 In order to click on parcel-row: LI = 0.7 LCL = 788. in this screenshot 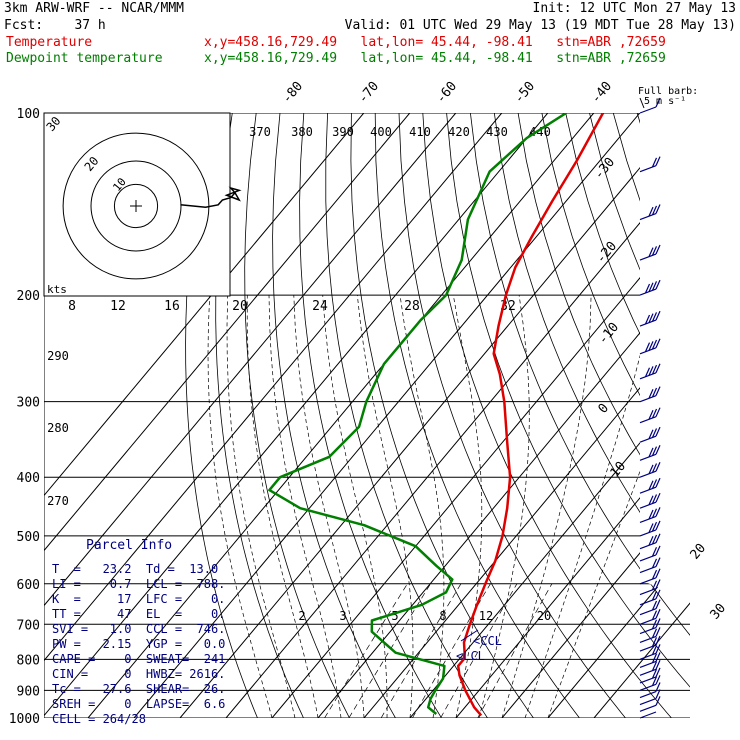, I will do `click(139, 584)`.